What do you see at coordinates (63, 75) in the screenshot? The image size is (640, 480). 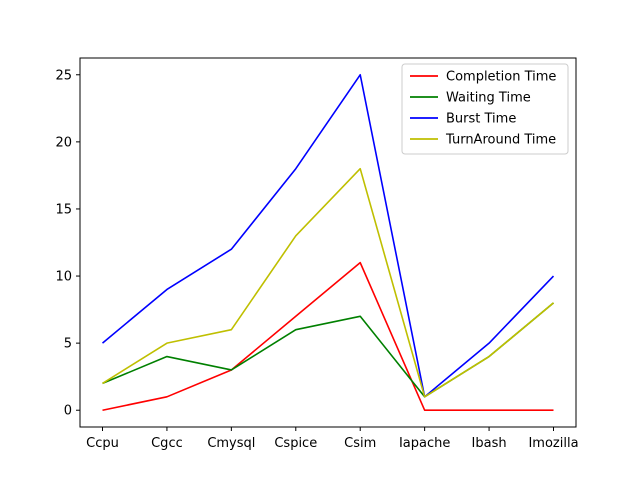 I see `y-tick-label: 25` at bounding box center [63, 75].